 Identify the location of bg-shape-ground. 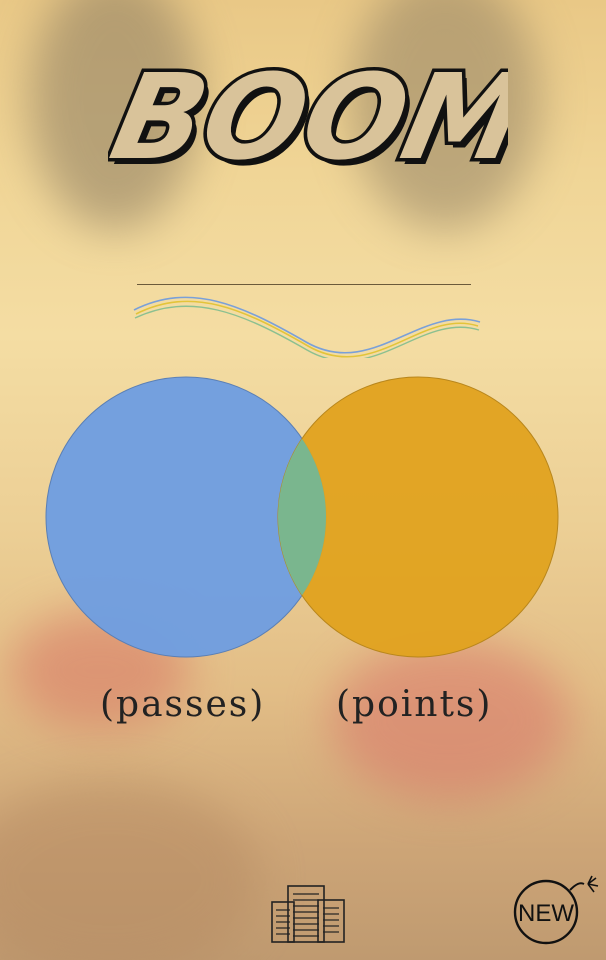
(130, 870).